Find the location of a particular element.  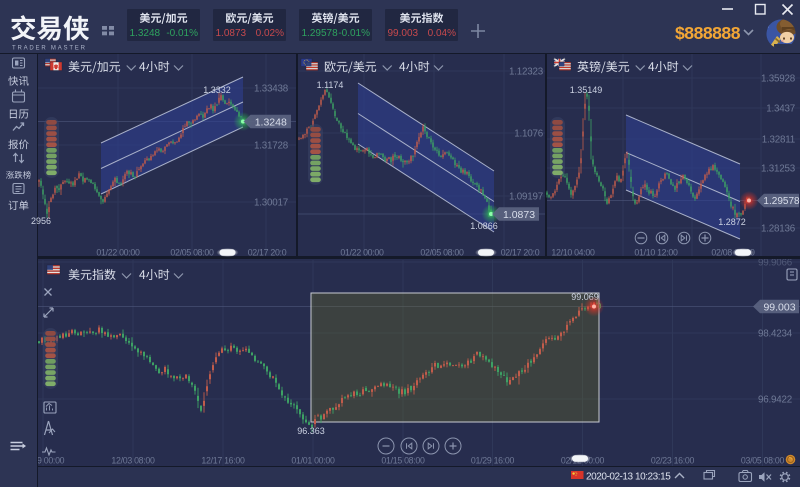

svg-text: 01/29 16:00 is located at coordinates (493, 461).